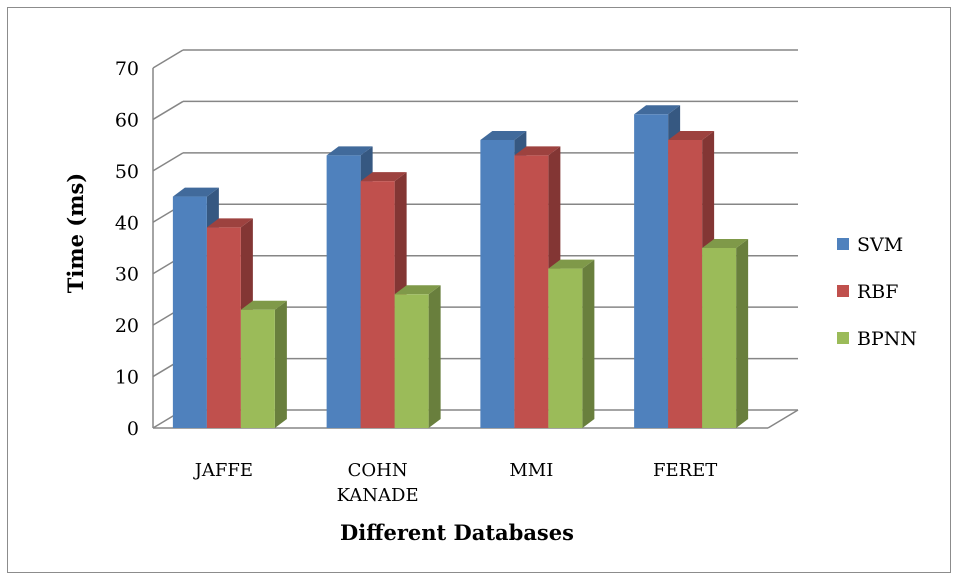 The height and width of the screenshot is (581, 960). Describe the element at coordinates (127, 249) in the screenshot. I see `y-axis-ticks: 0 10 20 30 40 50 60 70` at that location.